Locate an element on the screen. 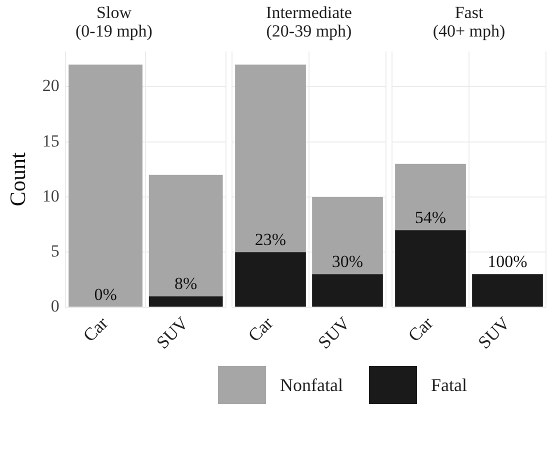 Image resolution: width=555 pixels, height=455 pixels. chart-title: Slow (0-19 mph) is located at coordinates (114, 21).